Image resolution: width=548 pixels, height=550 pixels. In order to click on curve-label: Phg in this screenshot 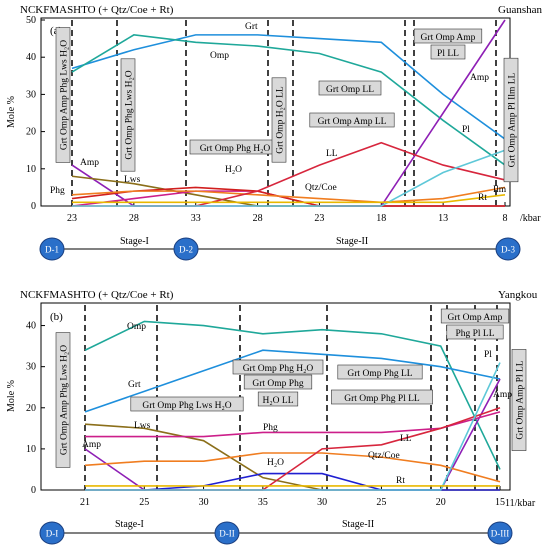, I will do `click(270, 428)`.